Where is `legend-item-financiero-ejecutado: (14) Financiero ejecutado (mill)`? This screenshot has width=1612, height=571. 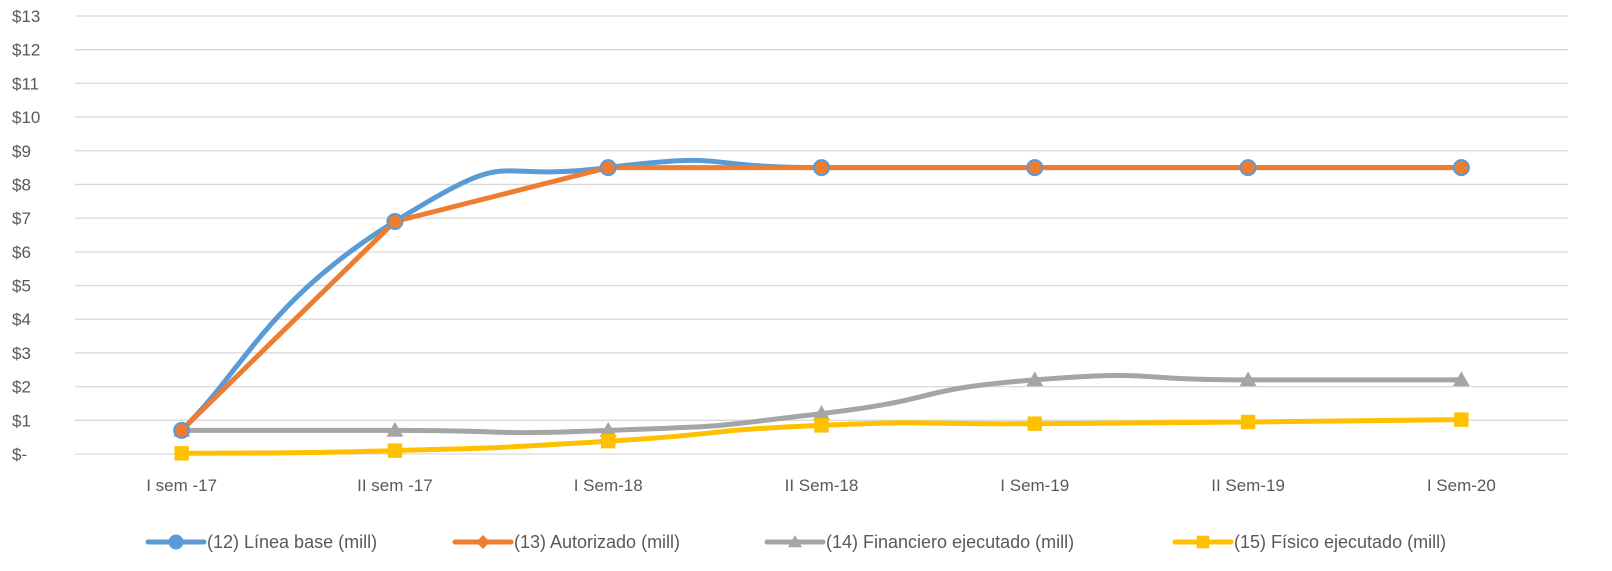 legend-item-financiero-ejecutado: (14) Financiero ejecutado (mill) is located at coordinates (919, 542).